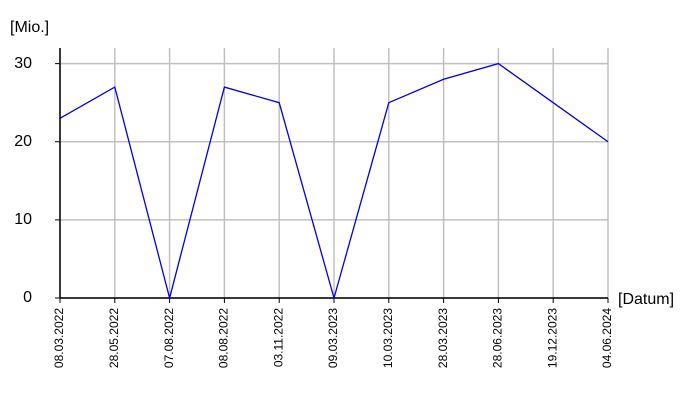  What do you see at coordinates (388, 338) in the screenshot?
I see `x-tick-label: 10.03.2023` at bounding box center [388, 338].